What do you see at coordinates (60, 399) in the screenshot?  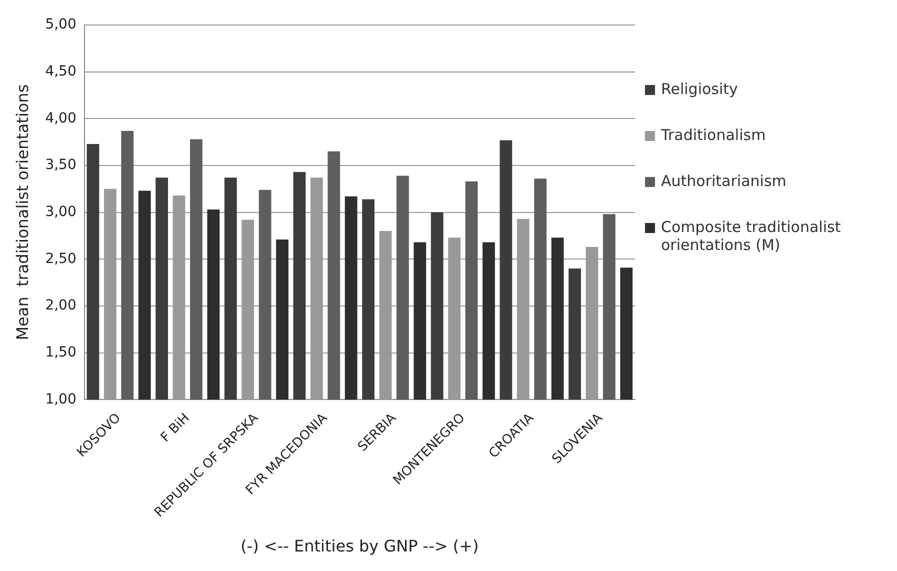 I see `y-tick-label: 1,00` at bounding box center [60, 399].